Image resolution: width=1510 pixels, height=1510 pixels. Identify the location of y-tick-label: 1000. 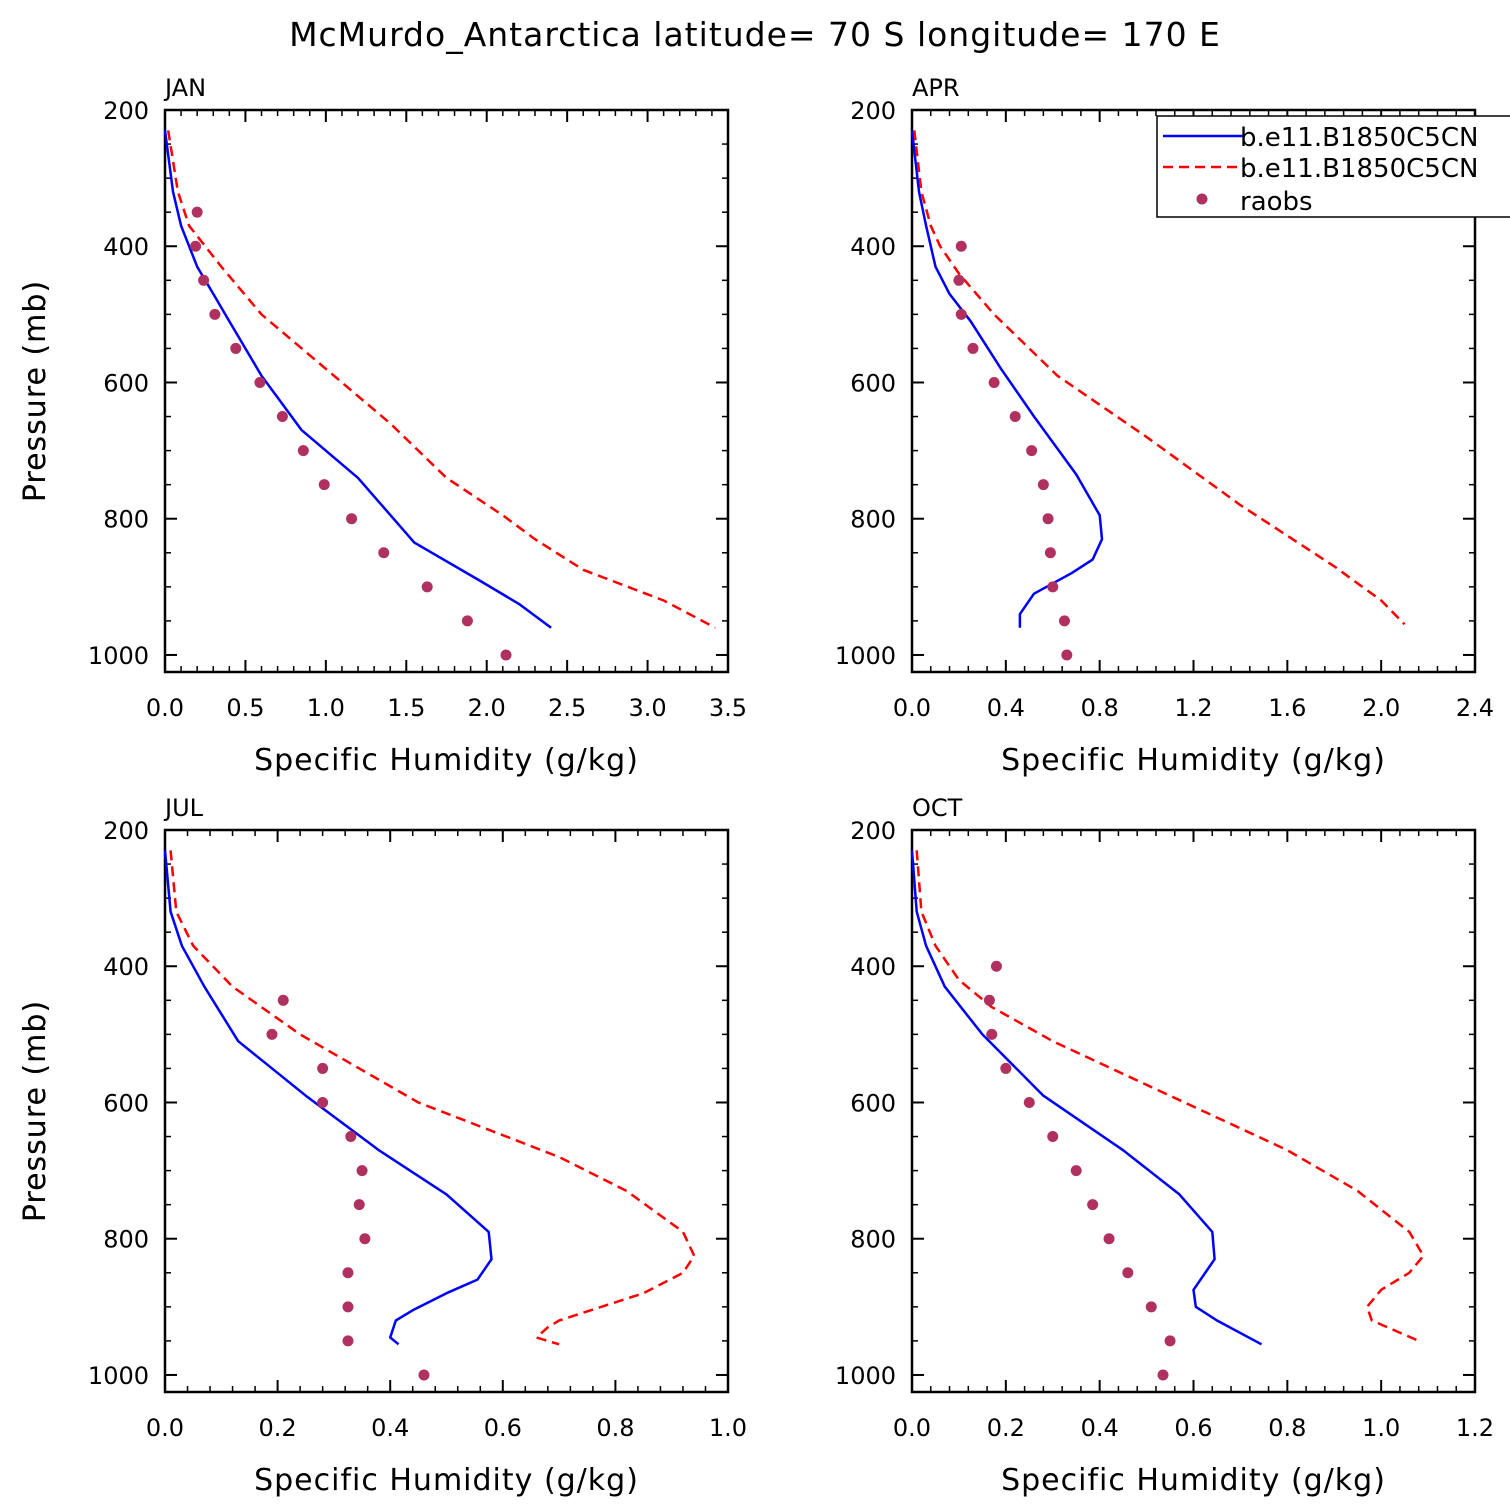
(118, 1376).